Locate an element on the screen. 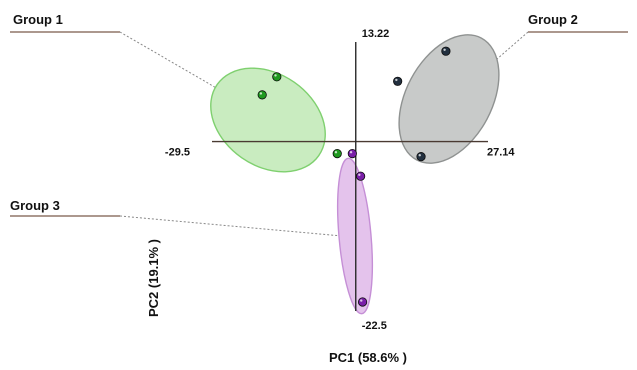 The width and height of the screenshot is (637, 370). y-axis-min-label: -22.5 is located at coordinates (374, 326).